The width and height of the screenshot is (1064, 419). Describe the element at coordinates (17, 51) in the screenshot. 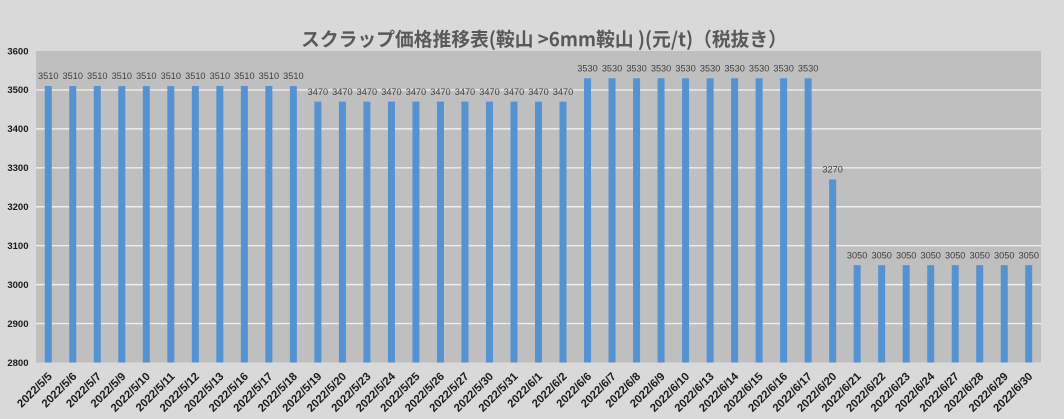

I see `svg-text: 3600` at that location.